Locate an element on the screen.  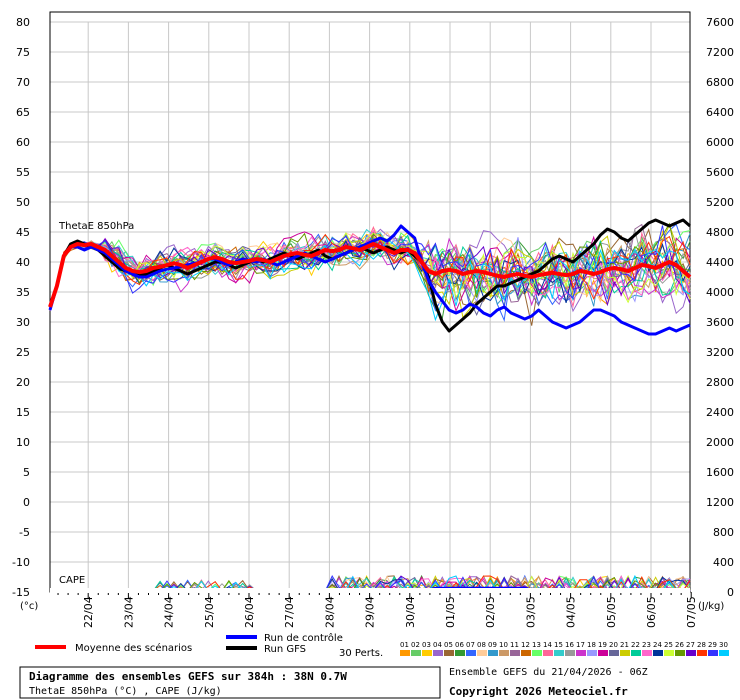
right-tick-label: 6400 is located at coordinates (720, 112).